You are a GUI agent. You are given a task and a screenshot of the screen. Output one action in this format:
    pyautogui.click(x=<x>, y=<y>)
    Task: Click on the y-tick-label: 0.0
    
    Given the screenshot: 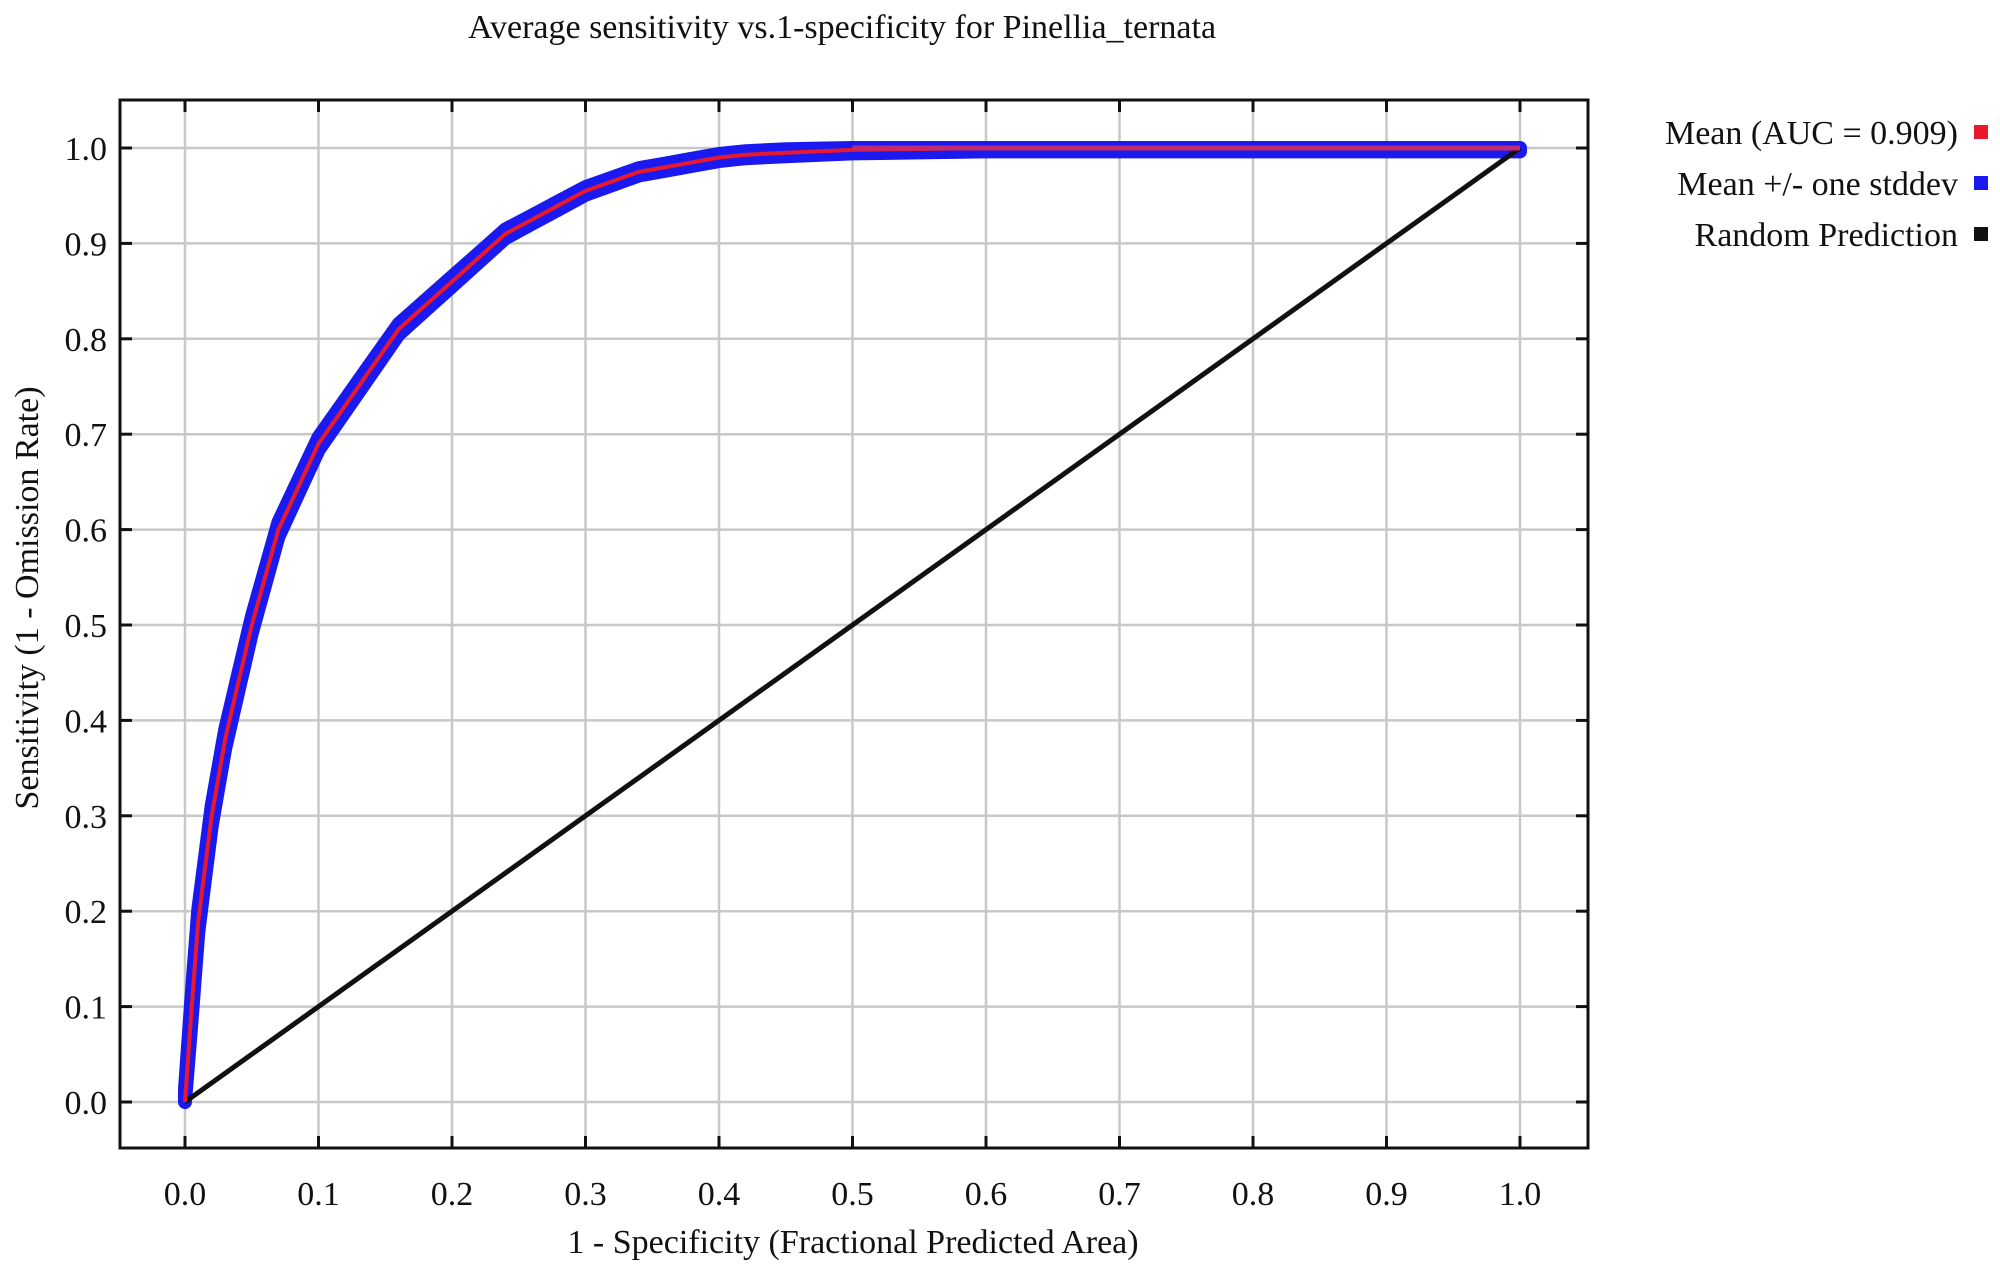 What is the action you would take?
    pyautogui.click(x=86, y=1103)
    